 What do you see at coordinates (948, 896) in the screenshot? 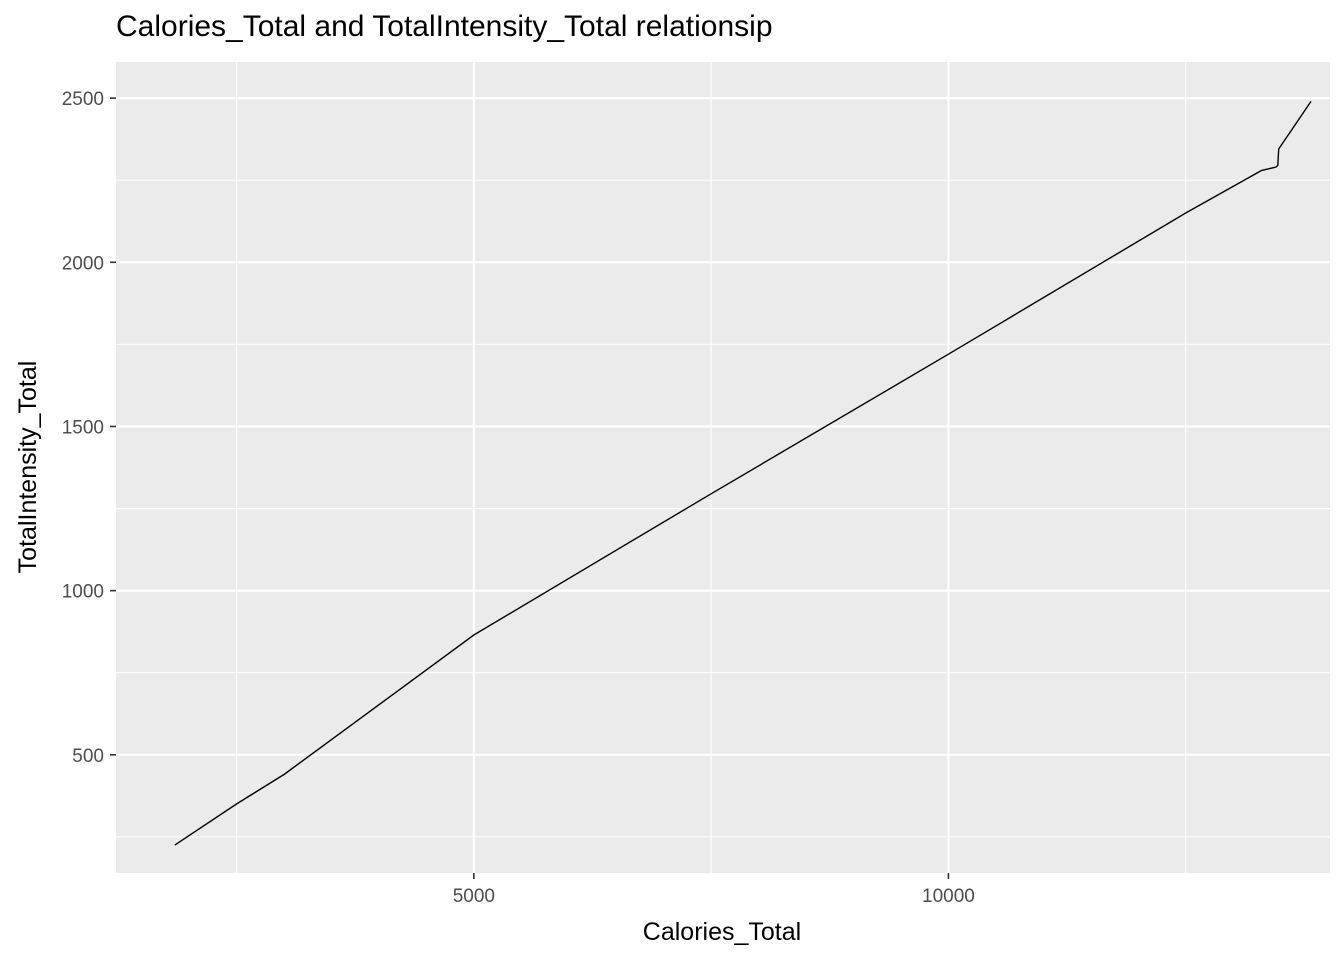
I see `x-tick-label: 10000` at bounding box center [948, 896].